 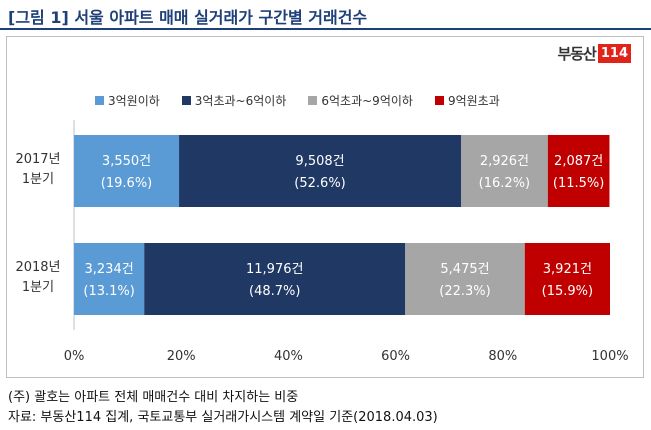 What do you see at coordinates (464, 291) in the screenshot?
I see `bar-percent-label: (22.3%)` at bounding box center [464, 291].